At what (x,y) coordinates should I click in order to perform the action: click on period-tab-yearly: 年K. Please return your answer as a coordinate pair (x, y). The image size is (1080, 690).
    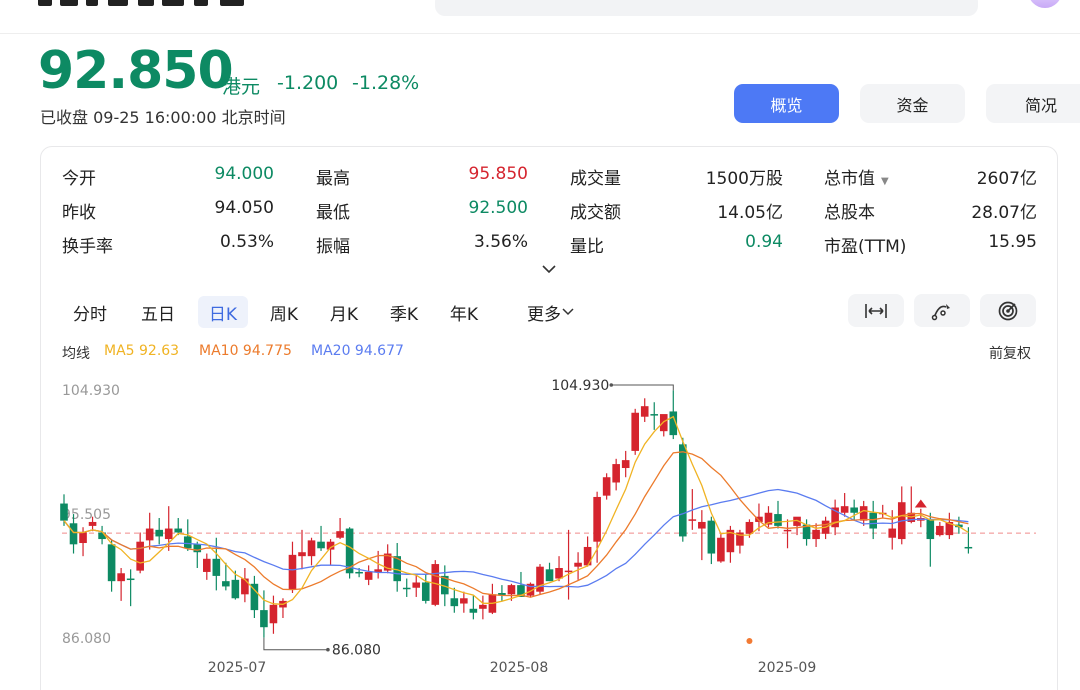
    Looking at the image, I should click on (464, 314).